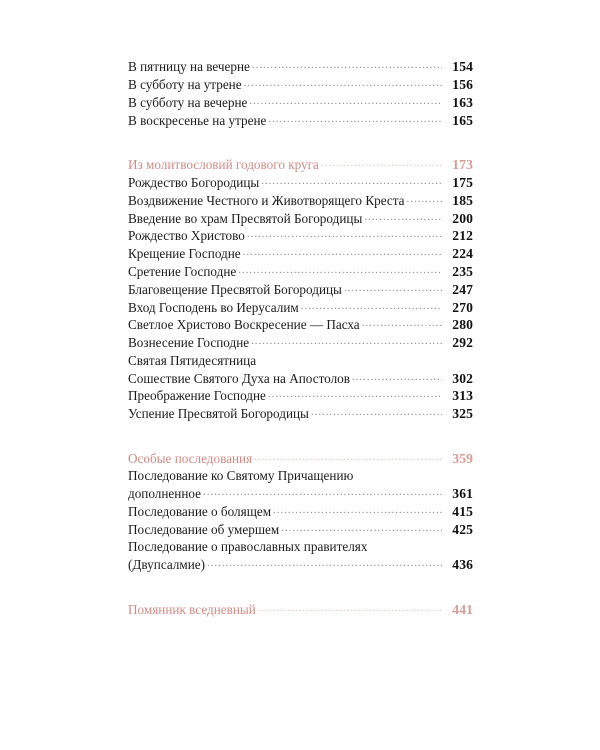 The width and height of the screenshot is (600, 750). I want to click on toc-entry-label: Рождество Христово, so click(186, 236).